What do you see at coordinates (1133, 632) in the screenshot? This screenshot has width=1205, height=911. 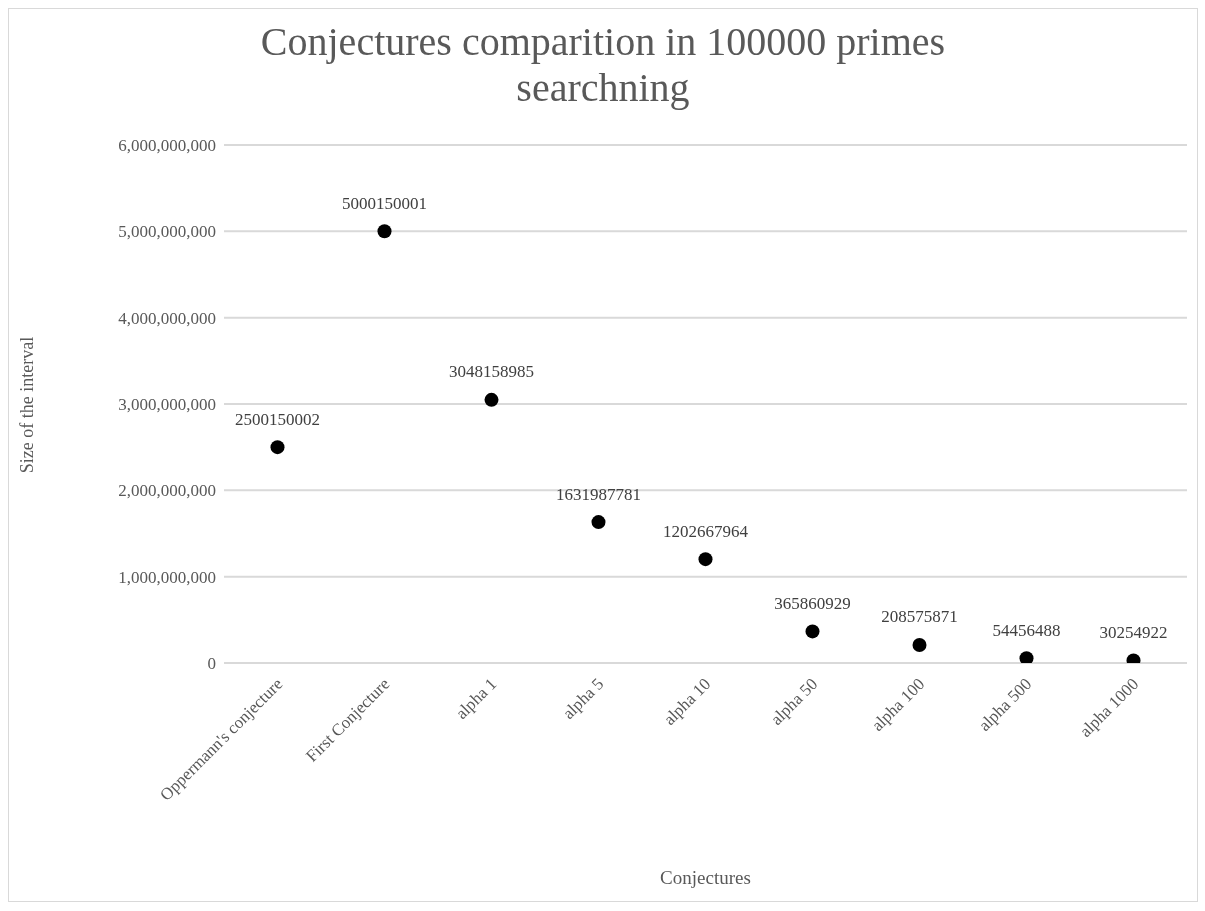 I see `data-label: 30254922` at bounding box center [1133, 632].